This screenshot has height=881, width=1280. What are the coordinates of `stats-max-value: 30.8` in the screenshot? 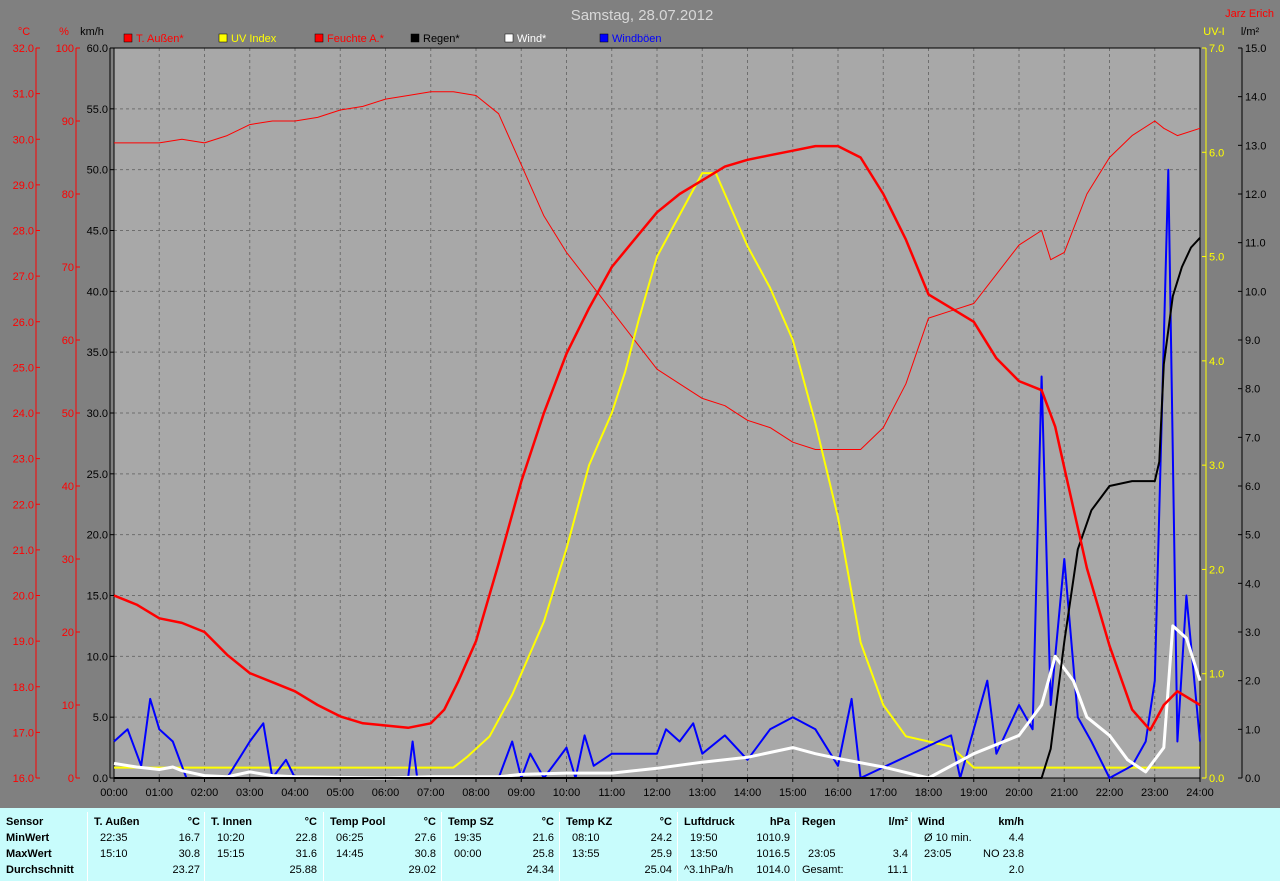 It's located at (425, 854).